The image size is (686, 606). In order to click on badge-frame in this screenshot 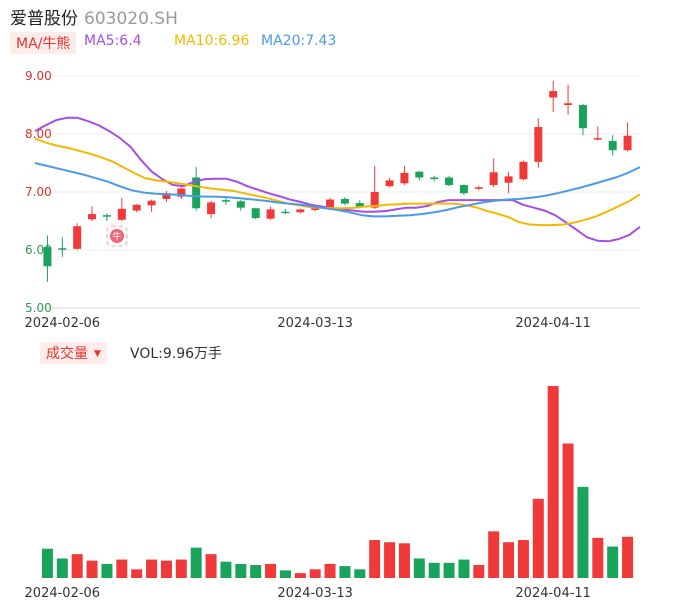, I will do `click(117, 236)`.